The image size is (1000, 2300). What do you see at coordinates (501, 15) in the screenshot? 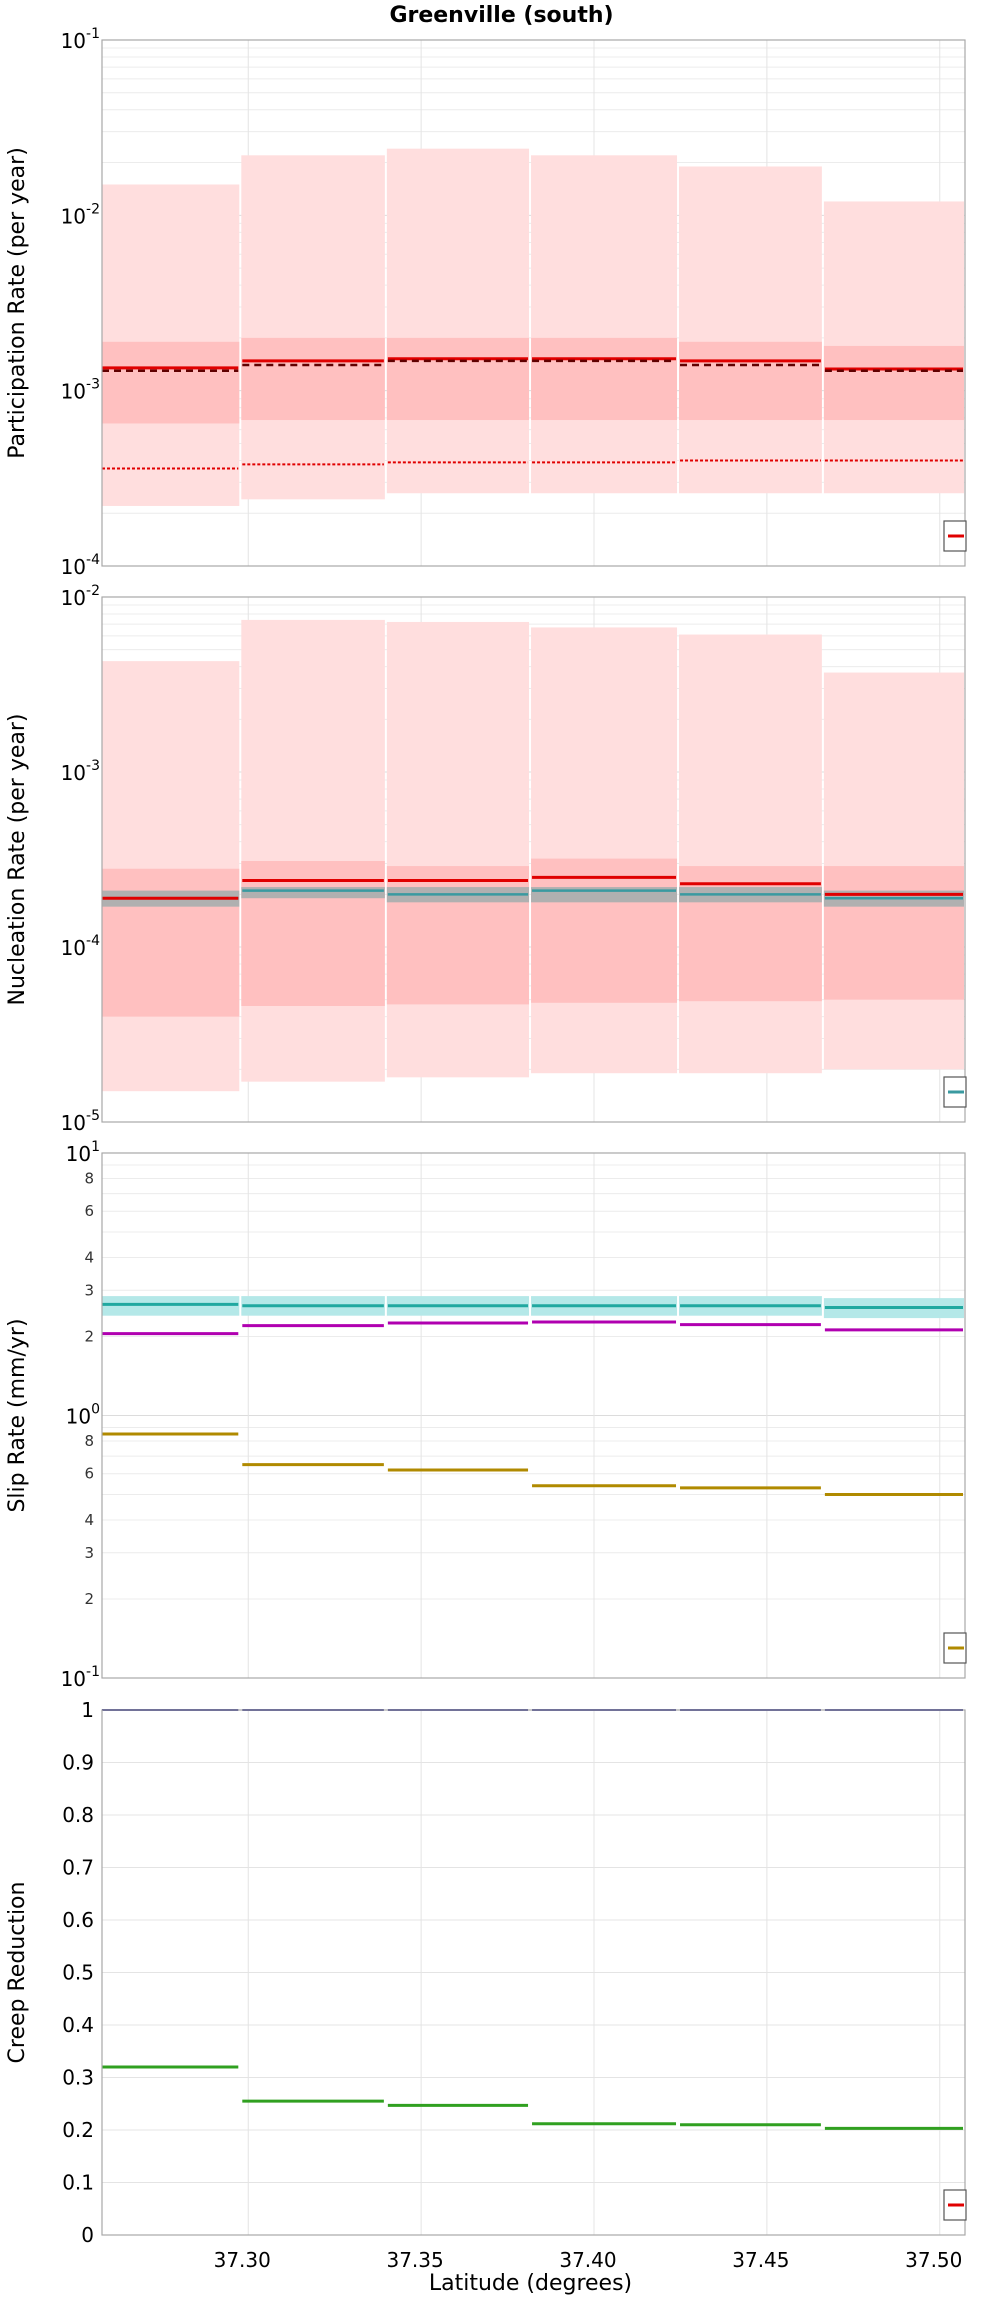
I see `chart-title: Greenville (south)` at bounding box center [501, 15].